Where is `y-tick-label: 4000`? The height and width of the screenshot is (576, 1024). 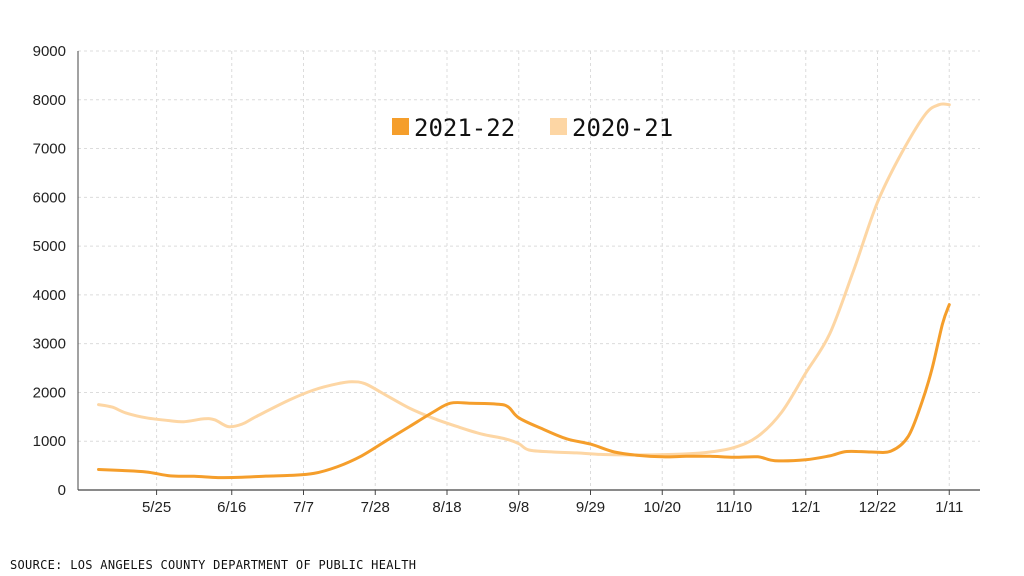
y-tick-label: 4000 is located at coordinates (49, 295).